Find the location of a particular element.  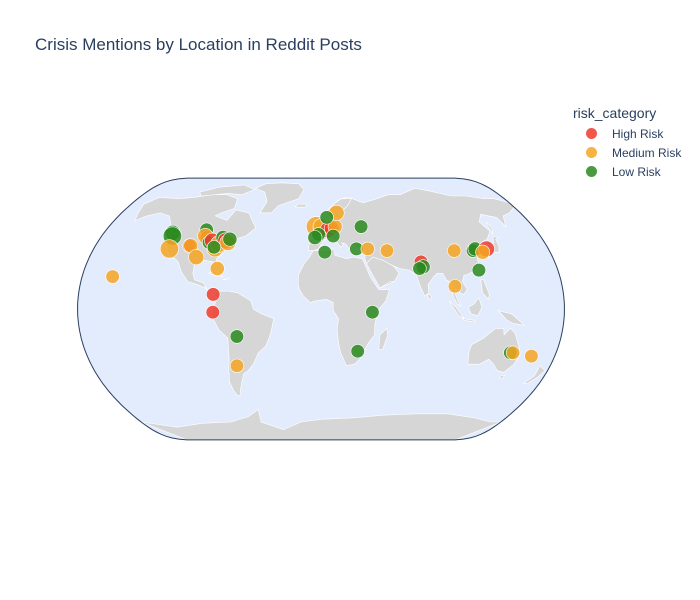

legend-item-low-risk: Low Risk is located at coordinates (617, 172).